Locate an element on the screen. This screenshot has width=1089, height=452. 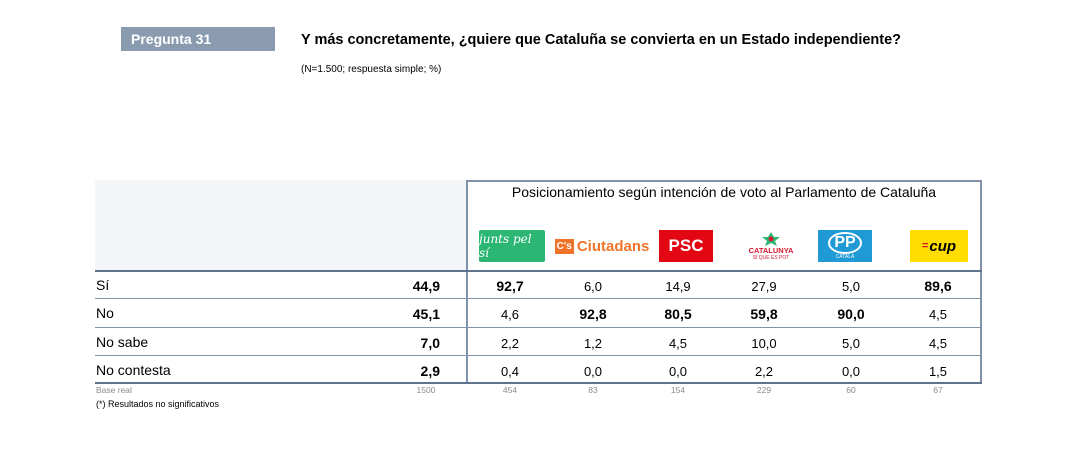
juntspelsi-logo: junts pel sí is located at coordinates (512, 246).